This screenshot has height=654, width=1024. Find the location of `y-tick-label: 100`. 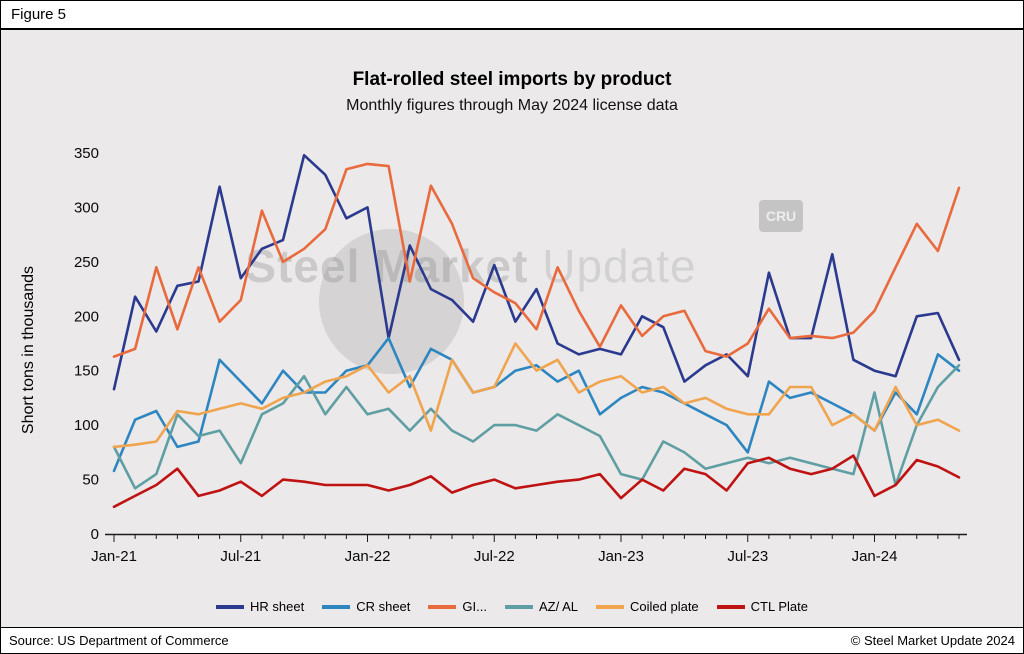

y-tick-label: 100 is located at coordinates (86, 425).